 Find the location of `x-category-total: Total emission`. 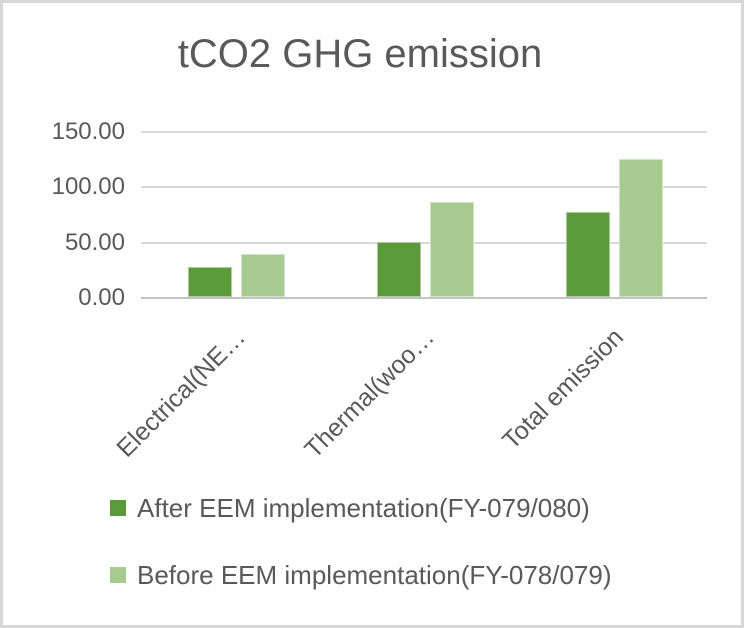

x-category-total: Total emission is located at coordinates (563, 389).